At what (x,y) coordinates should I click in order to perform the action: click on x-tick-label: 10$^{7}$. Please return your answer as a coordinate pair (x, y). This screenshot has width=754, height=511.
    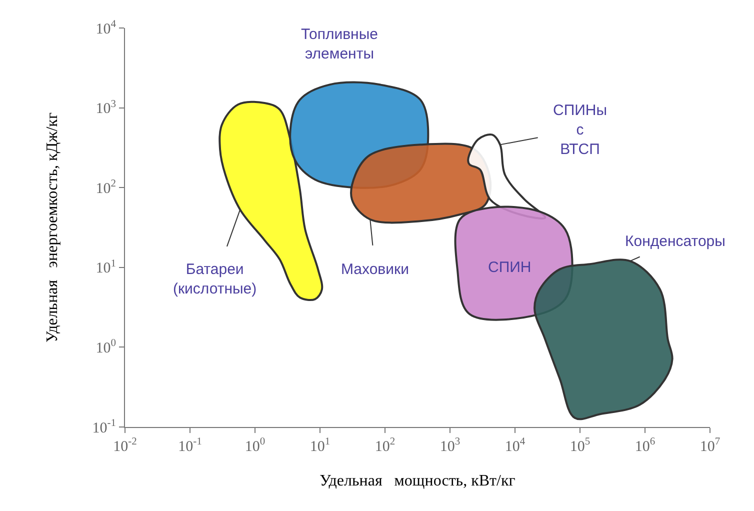
    Looking at the image, I should click on (710, 445).